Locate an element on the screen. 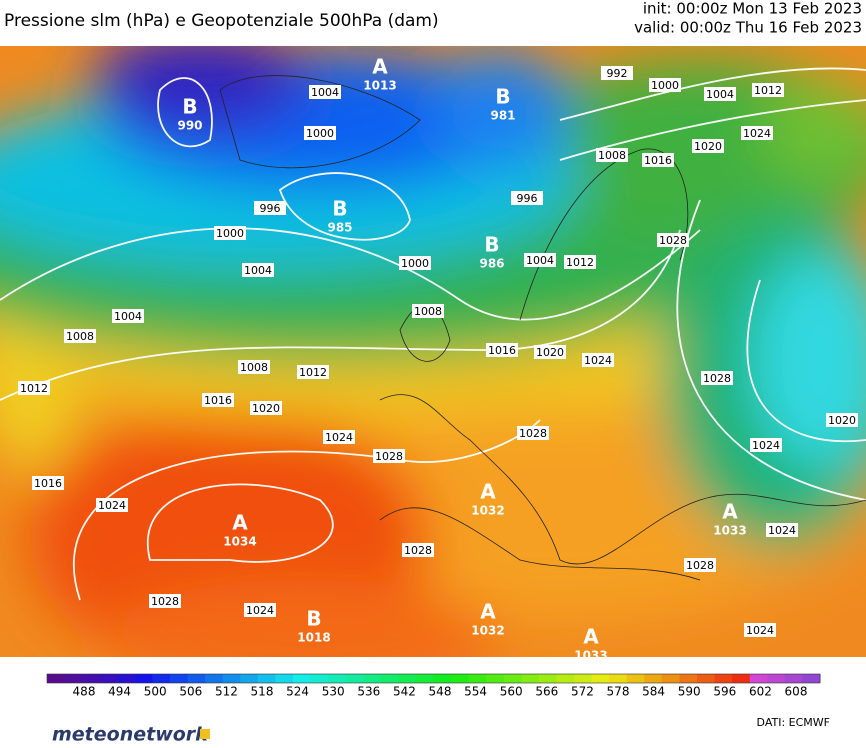  colorbar-tick-label: 488 is located at coordinates (84, 692).